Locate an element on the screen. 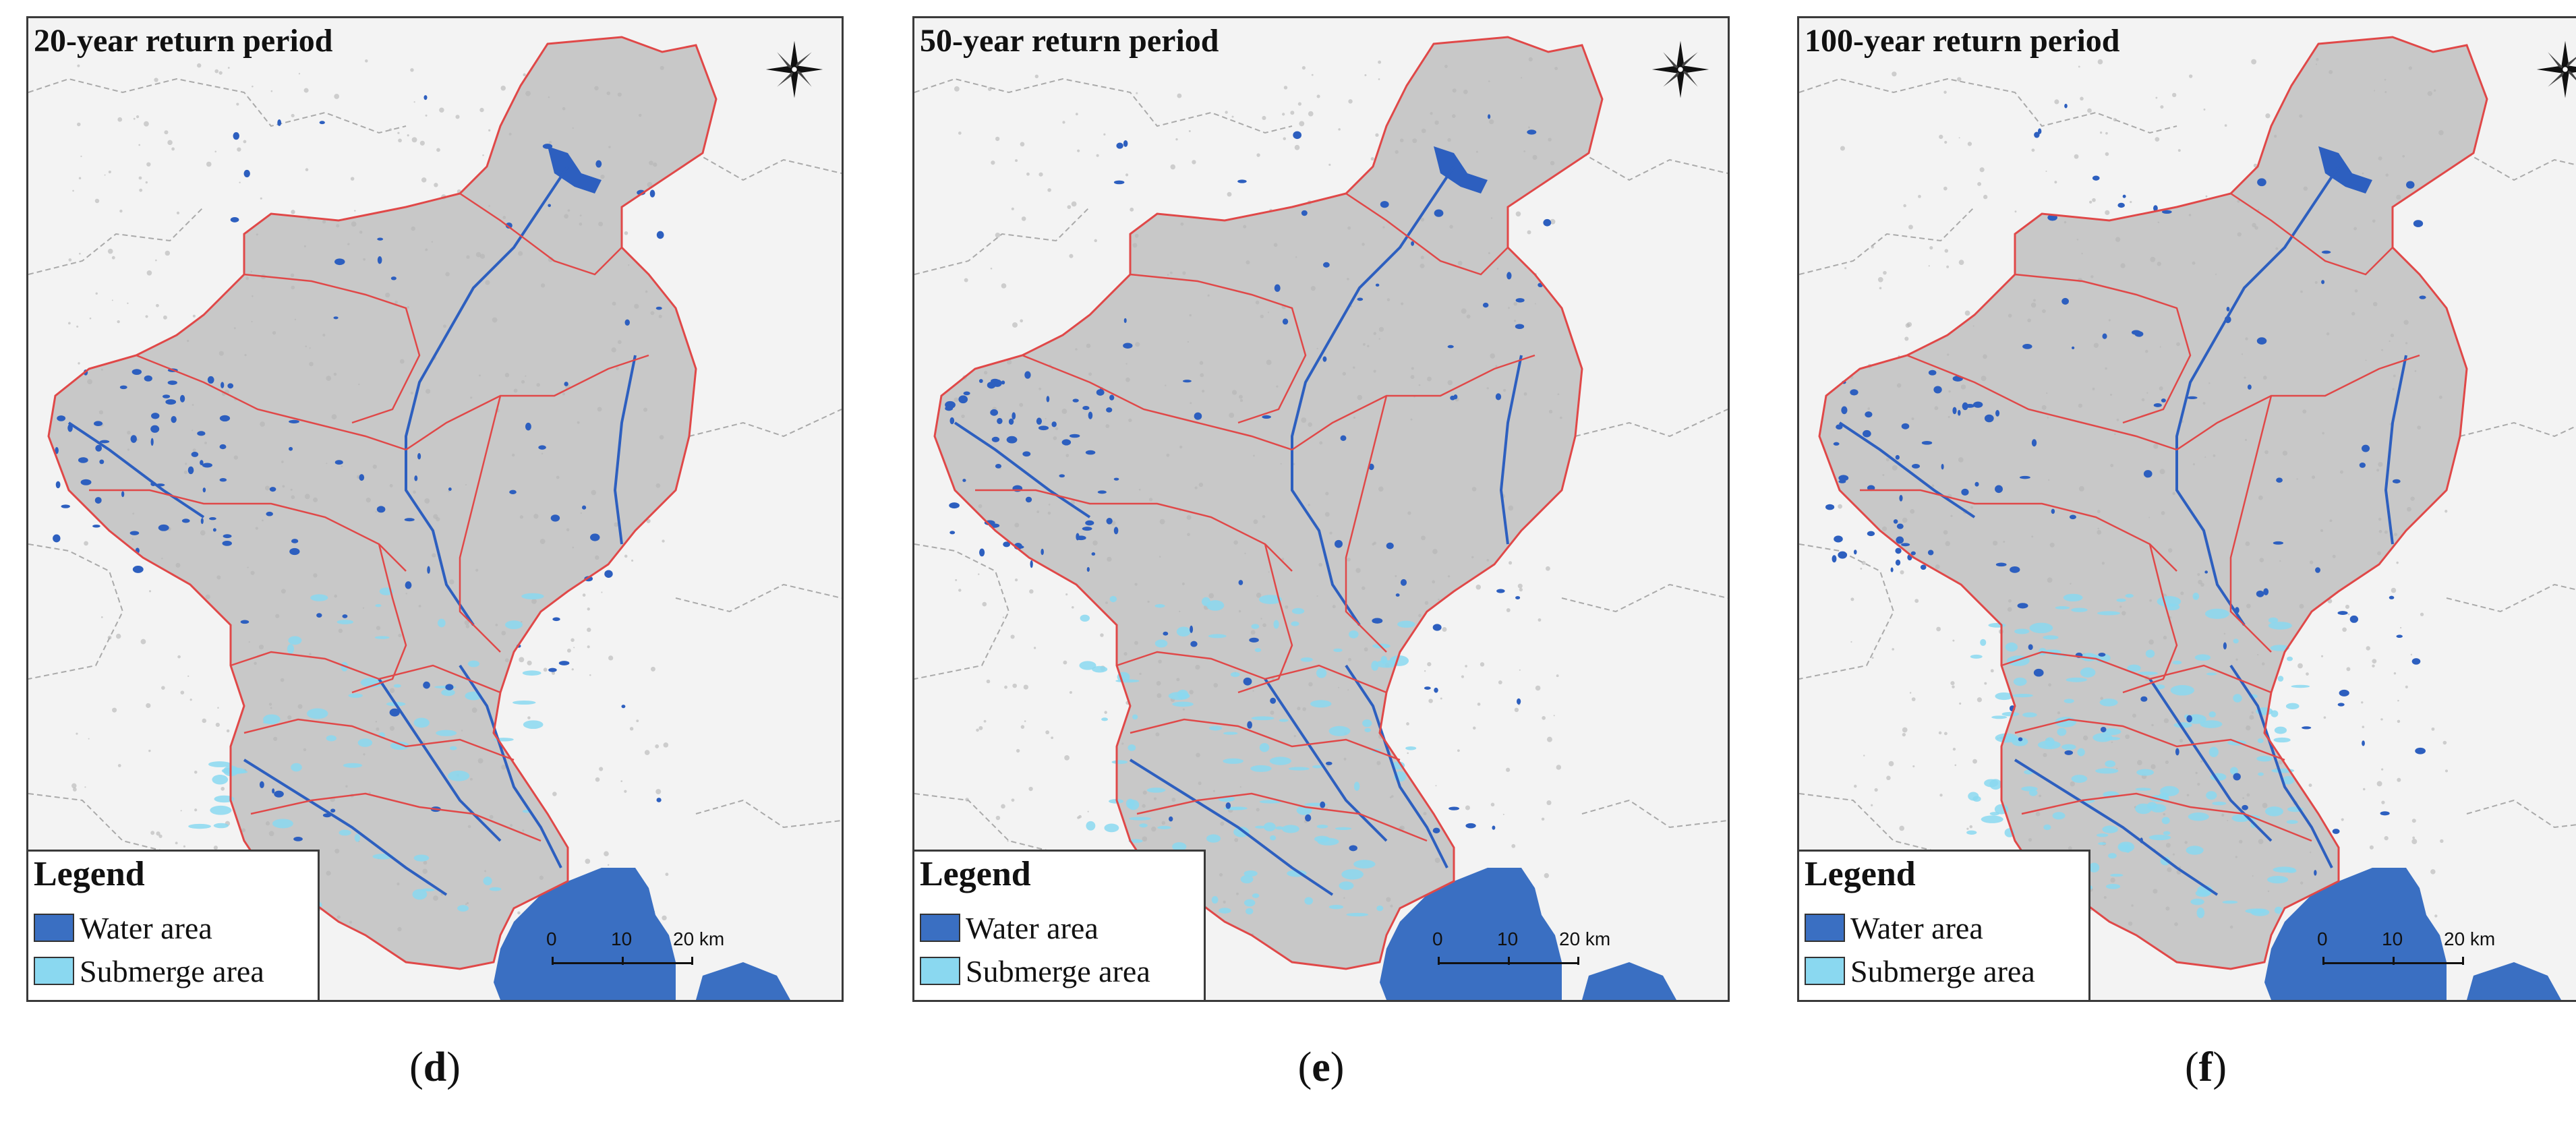  panel-title: 20-year return period is located at coordinates (183, 41).